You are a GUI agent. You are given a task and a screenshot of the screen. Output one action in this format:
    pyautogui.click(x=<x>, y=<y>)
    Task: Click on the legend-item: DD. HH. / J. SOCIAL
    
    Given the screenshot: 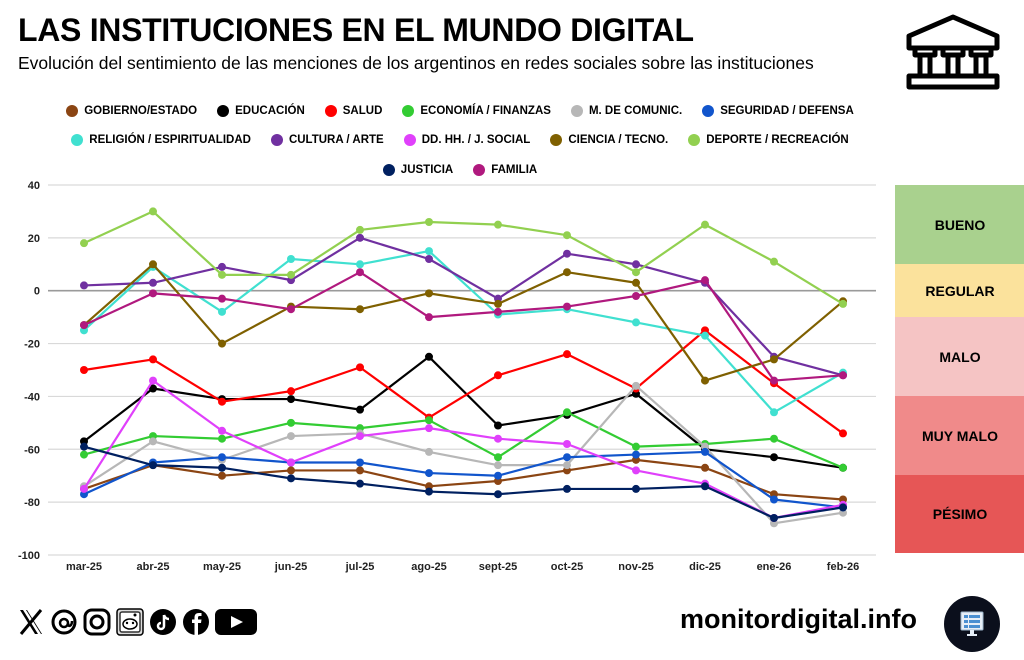 What is the action you would take?
    pyautogui.click(x=466, y=140)
    